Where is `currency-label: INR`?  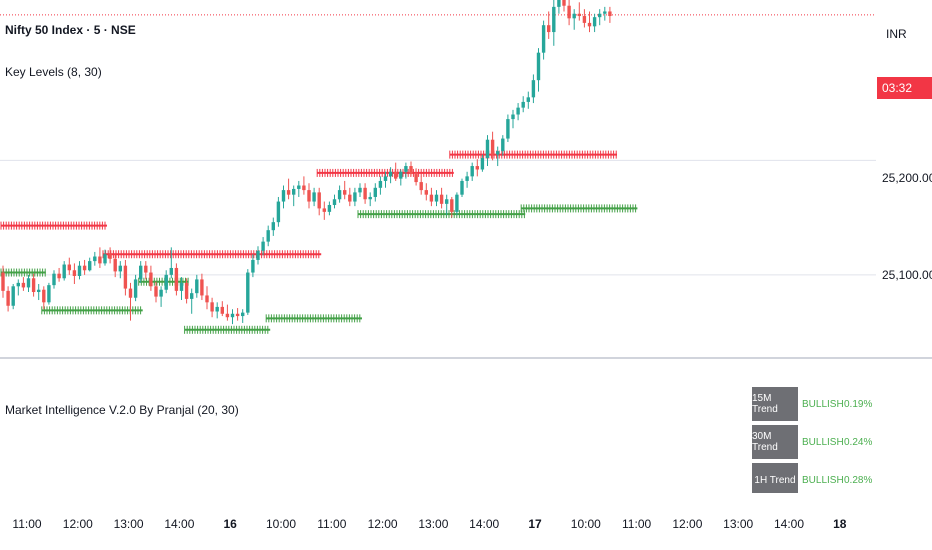
currency-label: INR is located at coordinates (896, 34).